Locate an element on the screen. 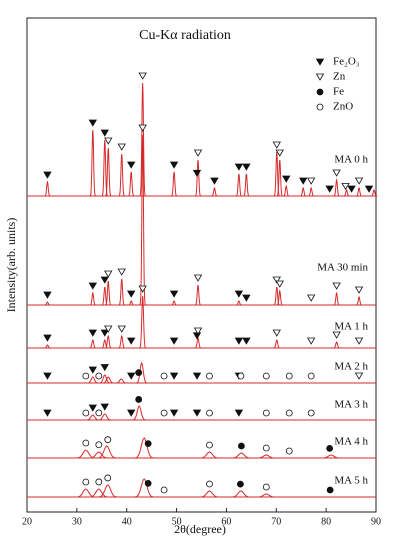  series-label: MA 1 h is located at coordinates (351, 327).